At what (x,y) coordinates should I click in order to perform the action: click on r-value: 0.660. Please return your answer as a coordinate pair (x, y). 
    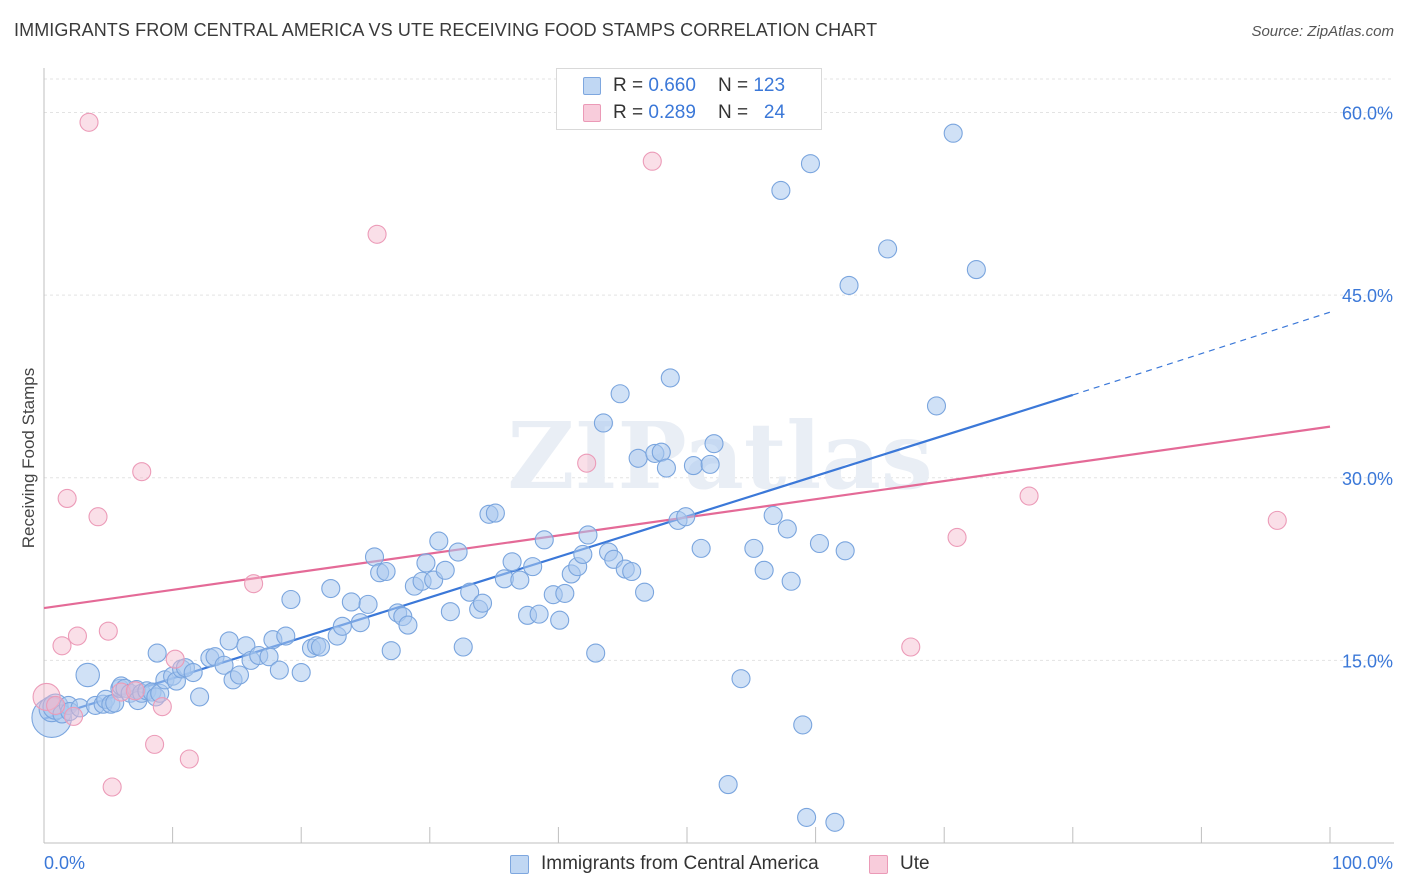
    Looking at the image, I should click on (672, 85).